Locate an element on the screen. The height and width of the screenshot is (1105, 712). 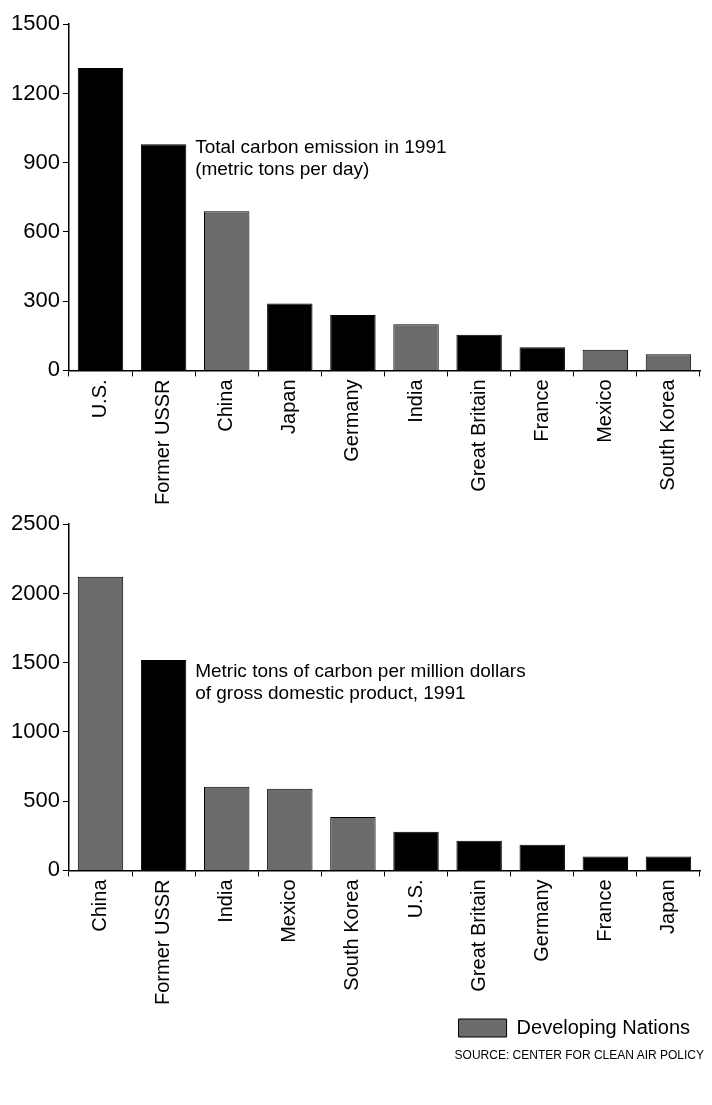
y-tick-label: 500 is located at coordinates (41, 800).